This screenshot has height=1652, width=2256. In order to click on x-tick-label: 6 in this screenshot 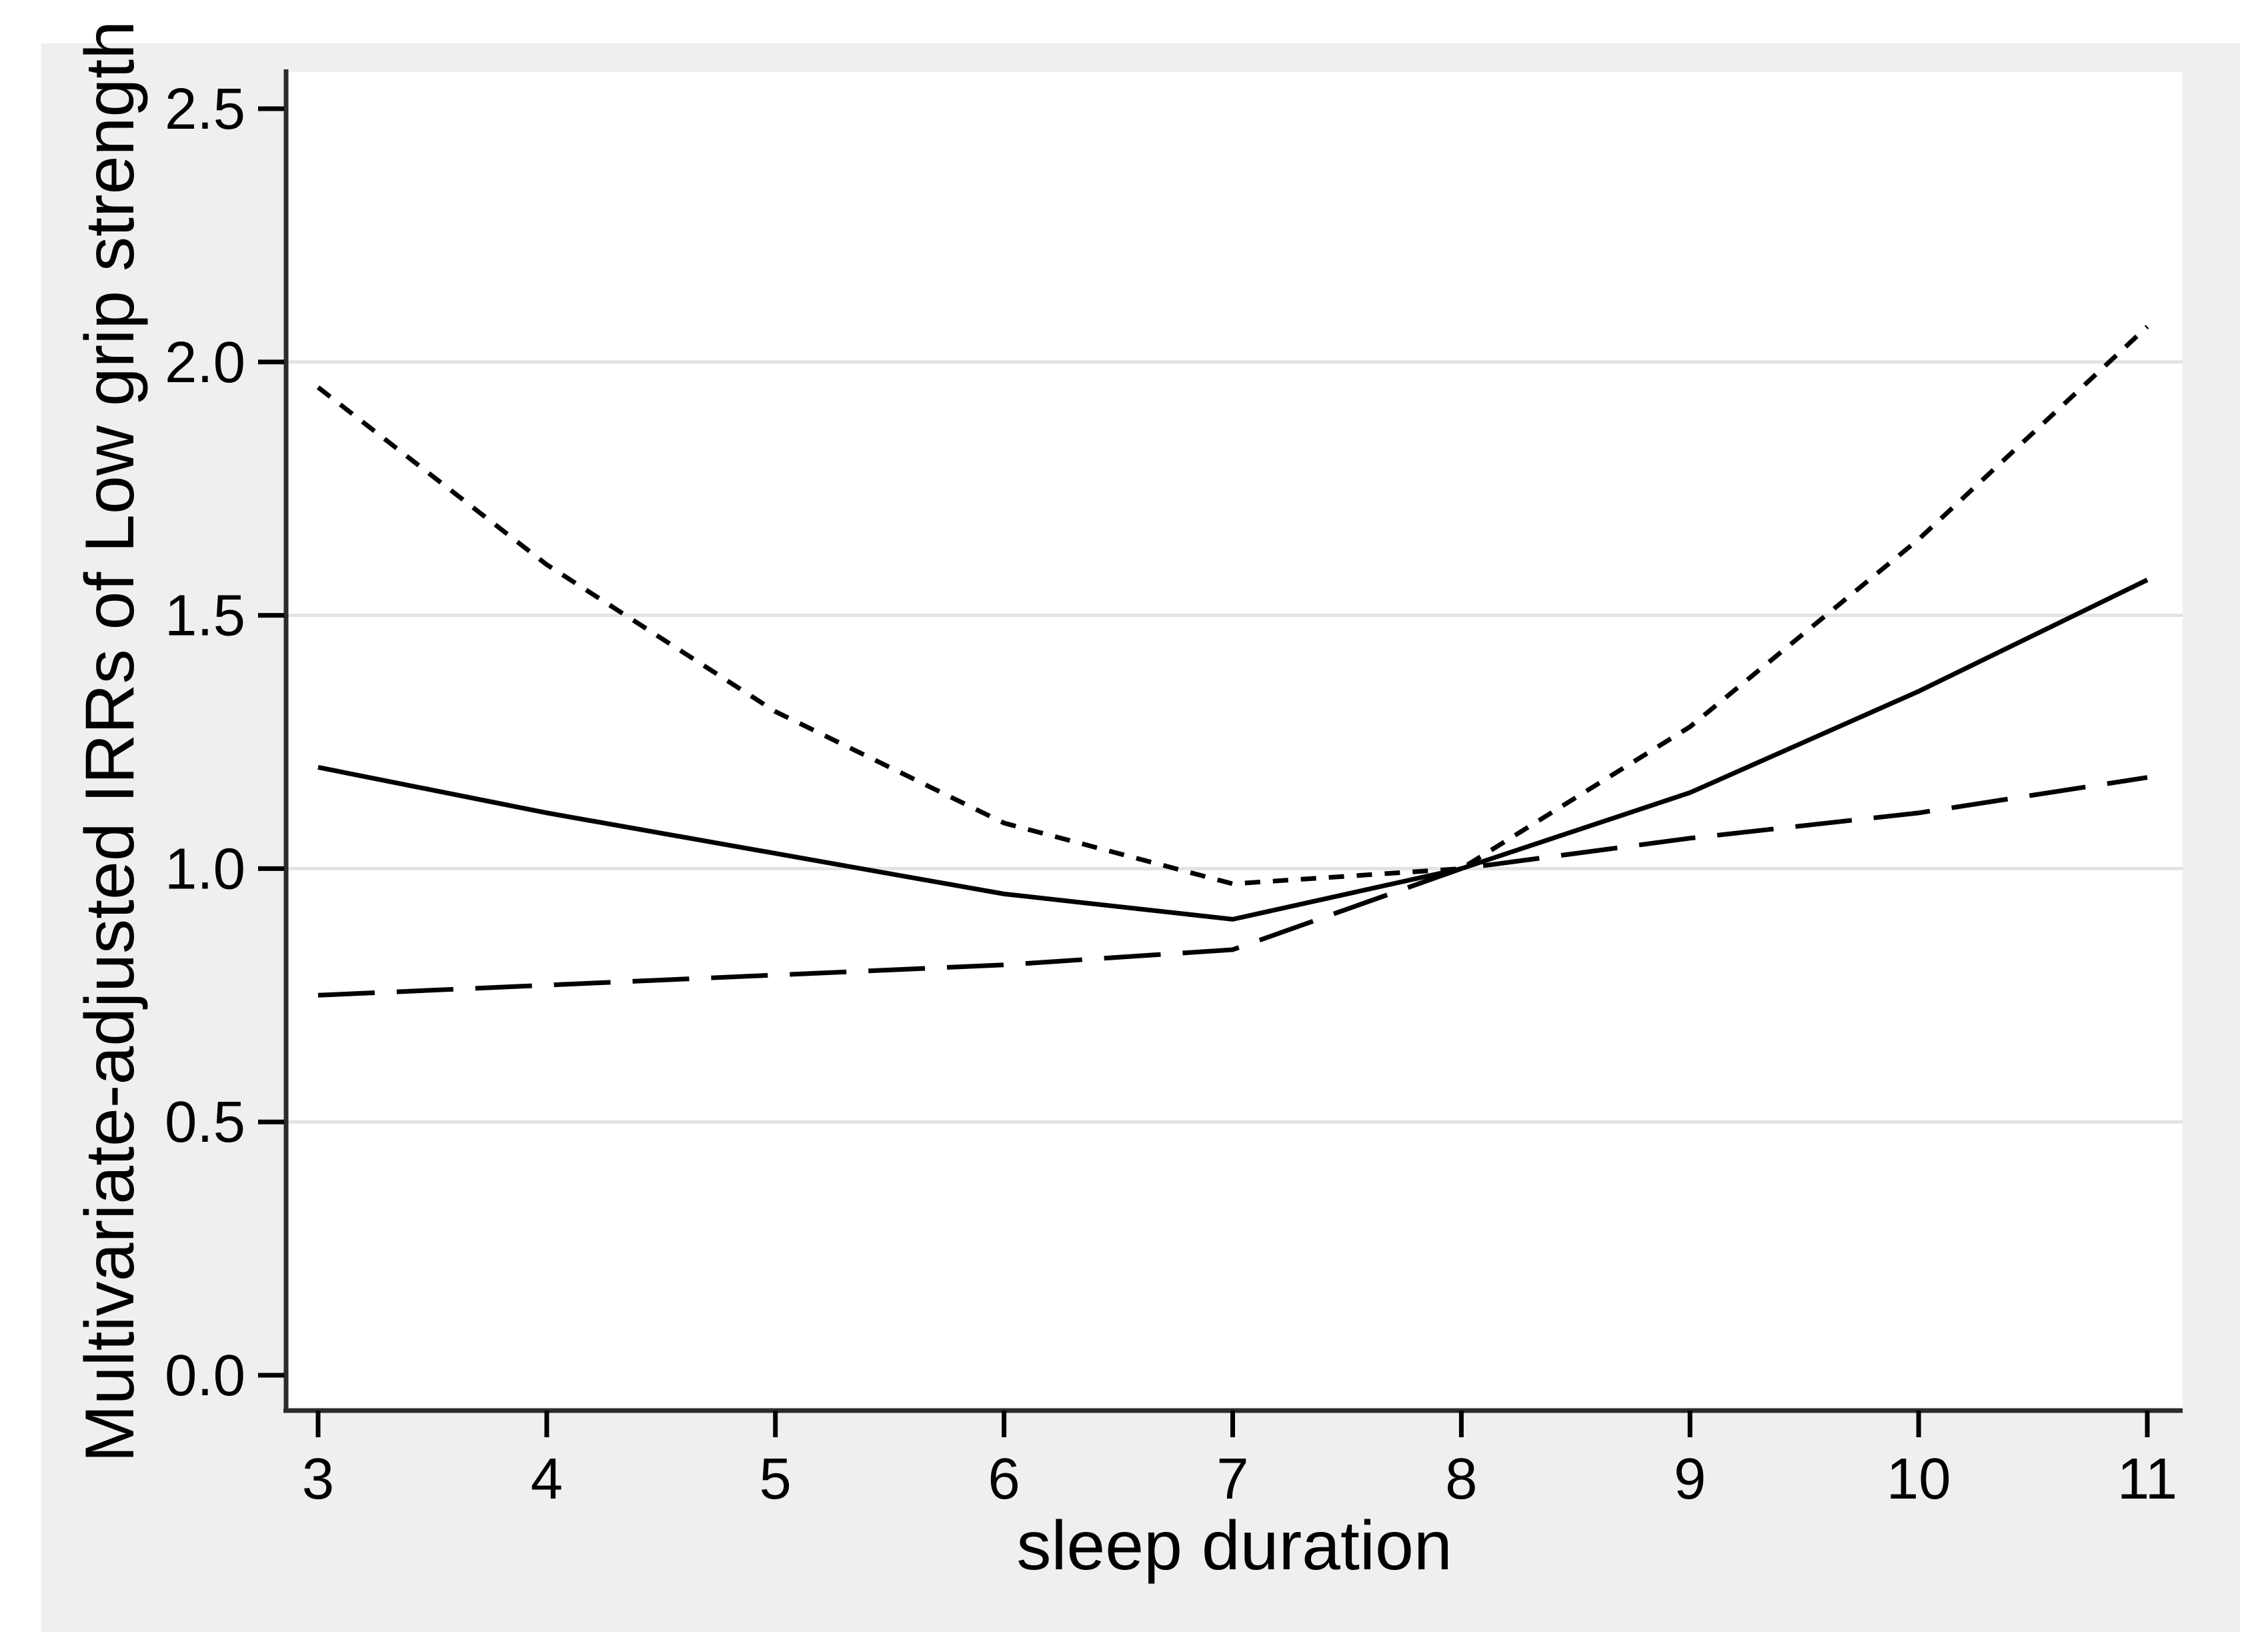, I will do `click(1004, 1479)`.